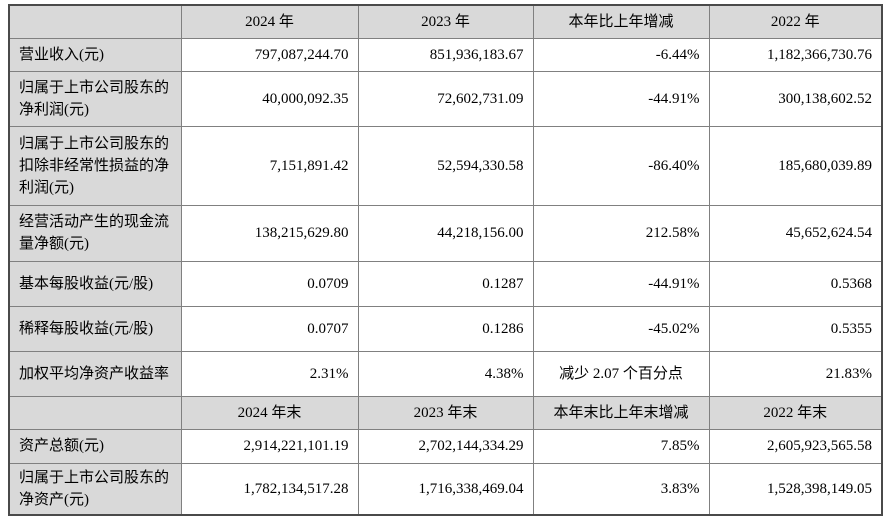 The width and height of the screenshot is (889, 522). What do you see at coordinates (795, 165) in the screenshot?
I see `value-2022: 185,680,039.89` at bounding box center [795, 165].